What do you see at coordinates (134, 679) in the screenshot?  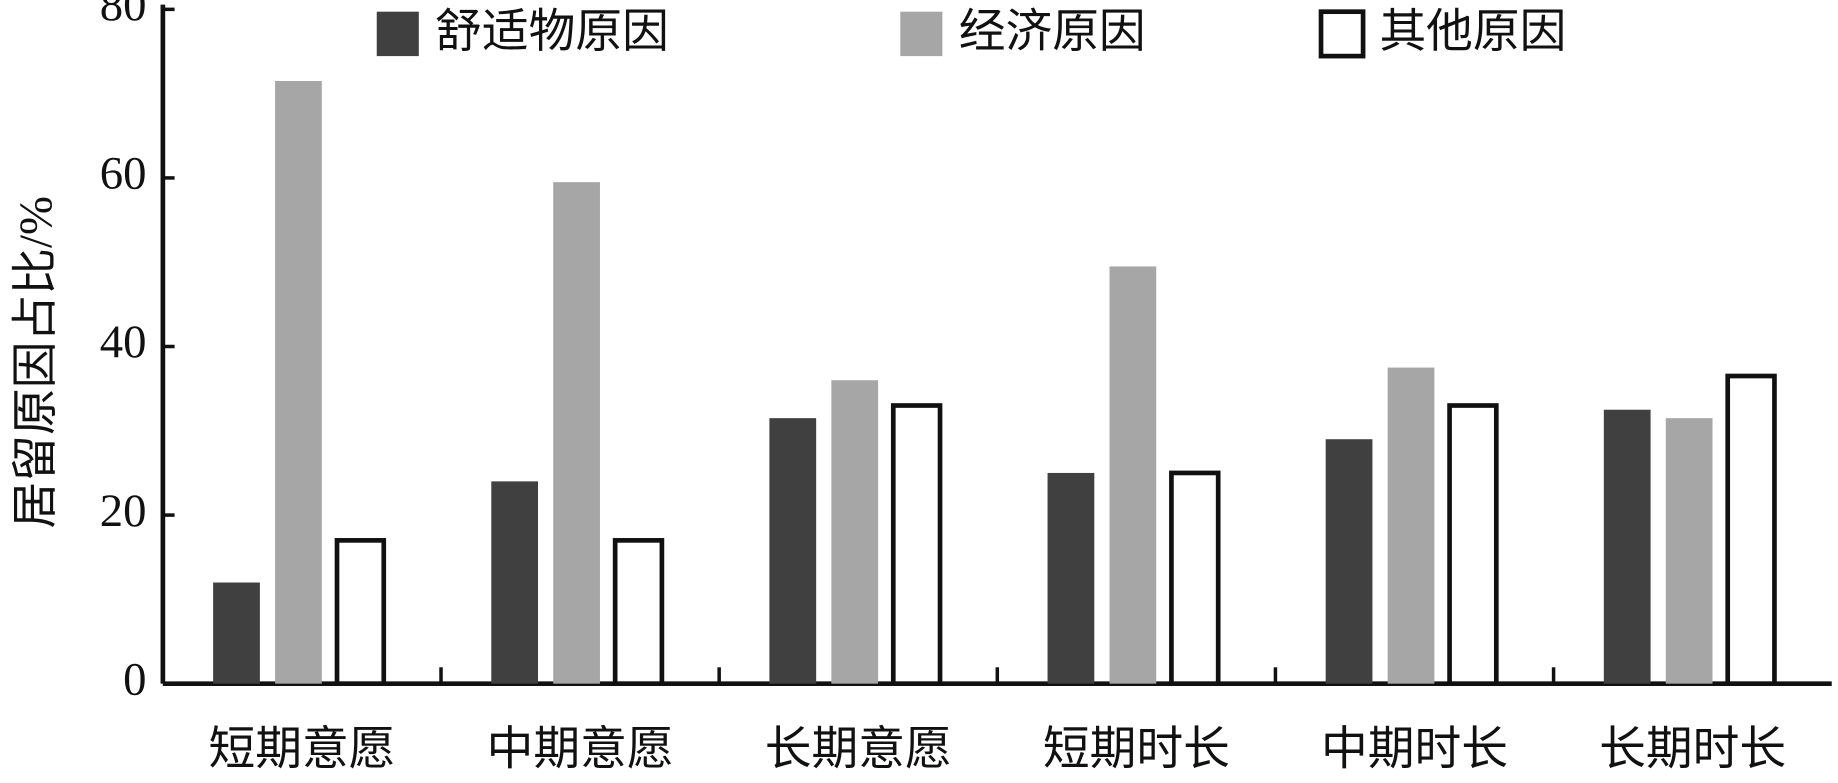 I see `y-tick-label: 0` at bounding box center [134, 679].